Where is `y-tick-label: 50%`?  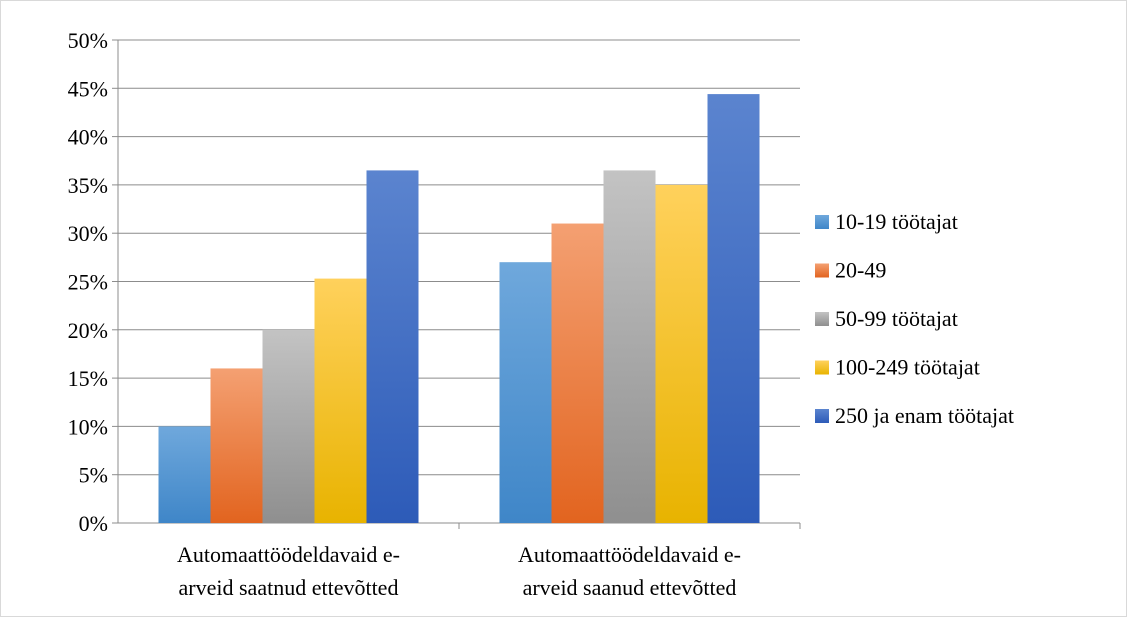
y-tick-label: 50% is located at coordinates (88, 40).